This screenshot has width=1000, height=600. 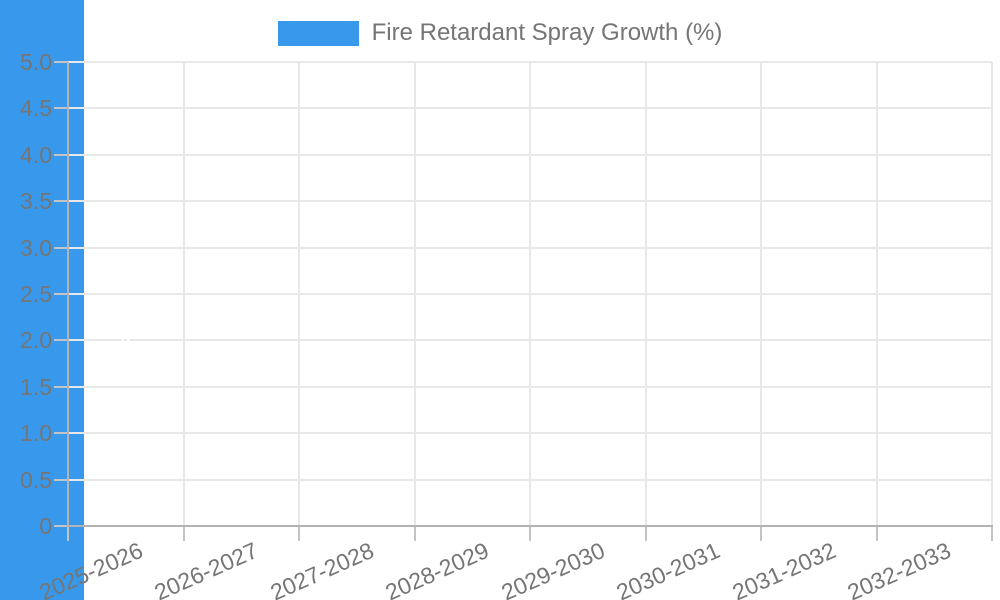 I want to click on x-axis-category-label: 2027-2028, so click(x=322, y=568).